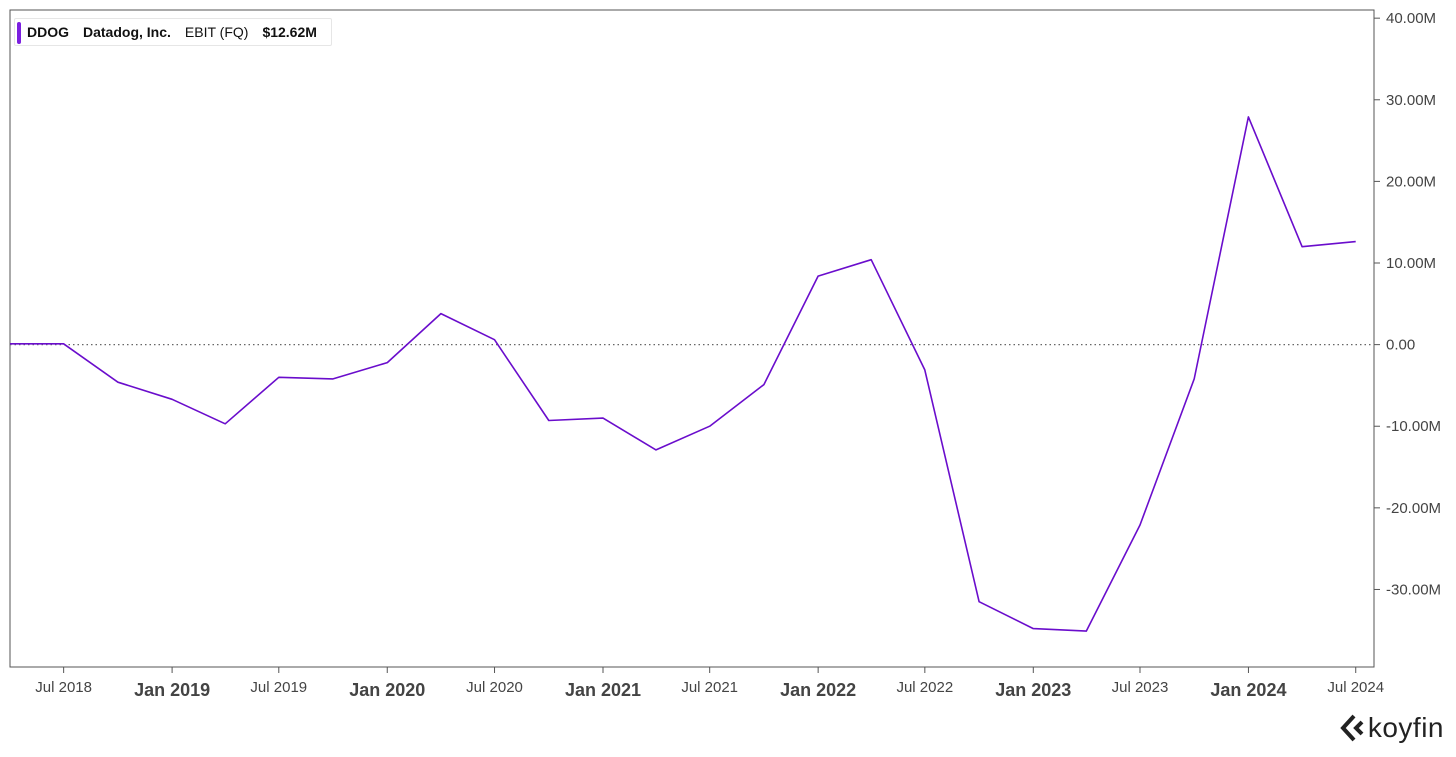 The height and width of the screenshot is (757, 1456). What do you see at coordinates (924, 687) in the screenshot?
I see `x-tick-label: Jul 2022` at bounding box center [924, 687].